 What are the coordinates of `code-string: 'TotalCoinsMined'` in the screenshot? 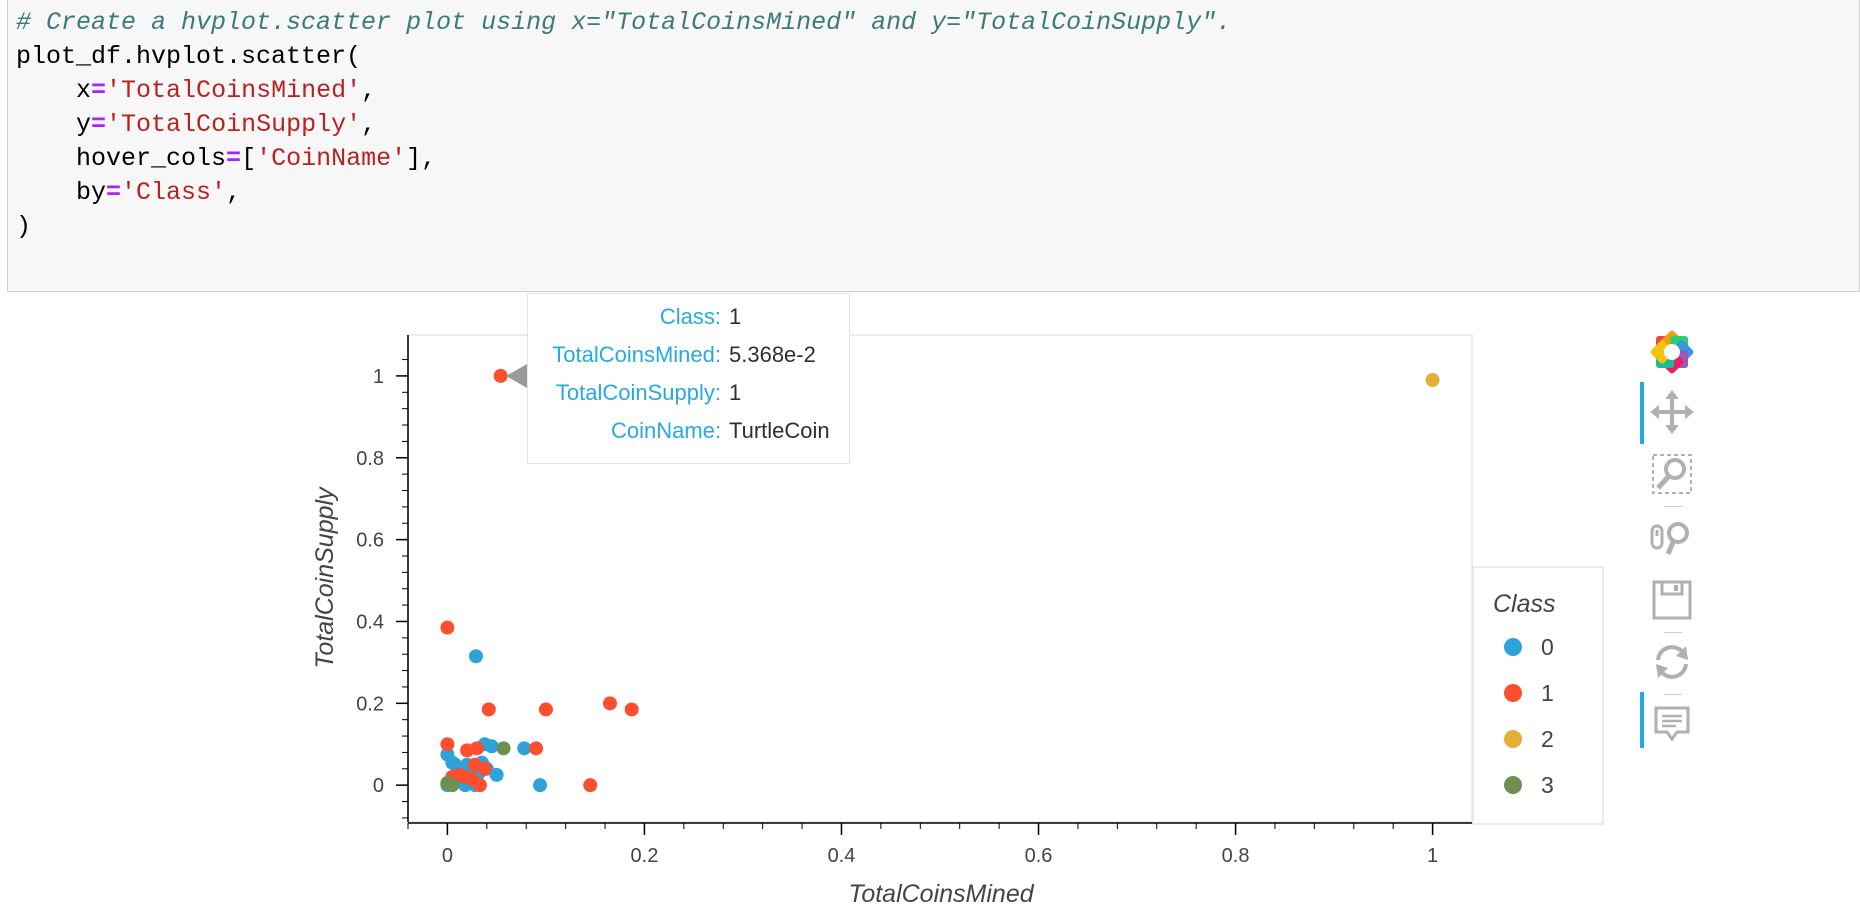 It's located at (234, 90).